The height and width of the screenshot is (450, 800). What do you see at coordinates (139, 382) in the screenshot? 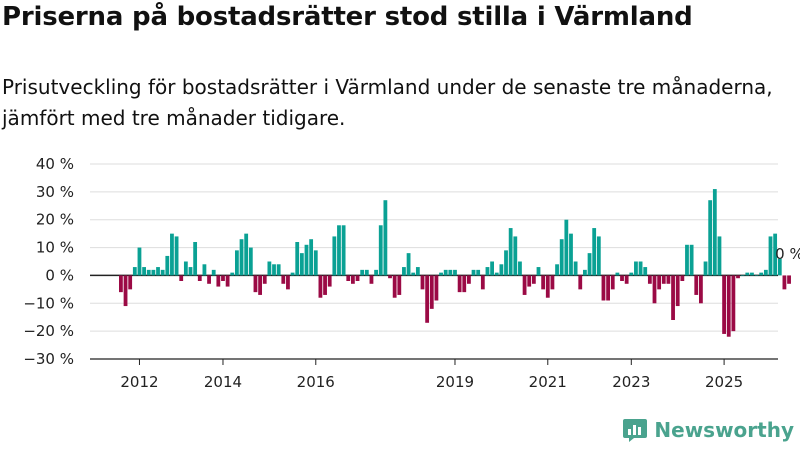
I see `x-tick-label: 2012` at bounding box center [139, 382].